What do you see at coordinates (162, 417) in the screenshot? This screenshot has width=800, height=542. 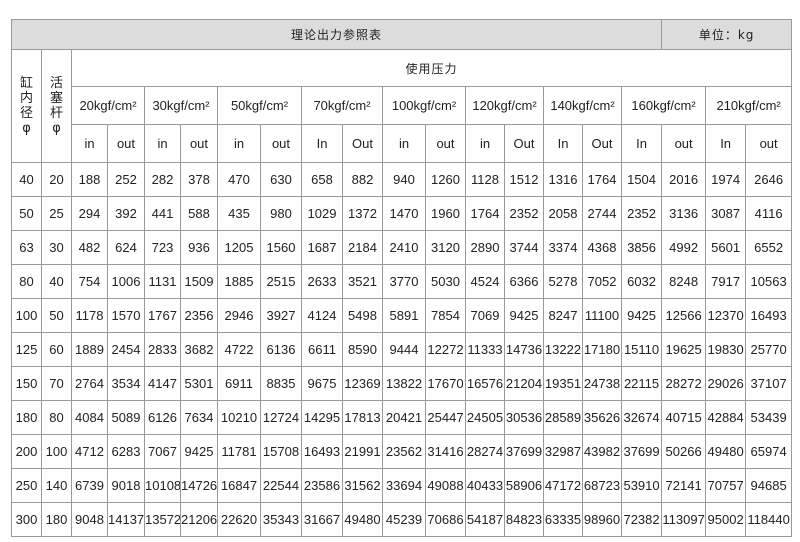 I see `force-cell: 6126` at bounding box center [162, 417].